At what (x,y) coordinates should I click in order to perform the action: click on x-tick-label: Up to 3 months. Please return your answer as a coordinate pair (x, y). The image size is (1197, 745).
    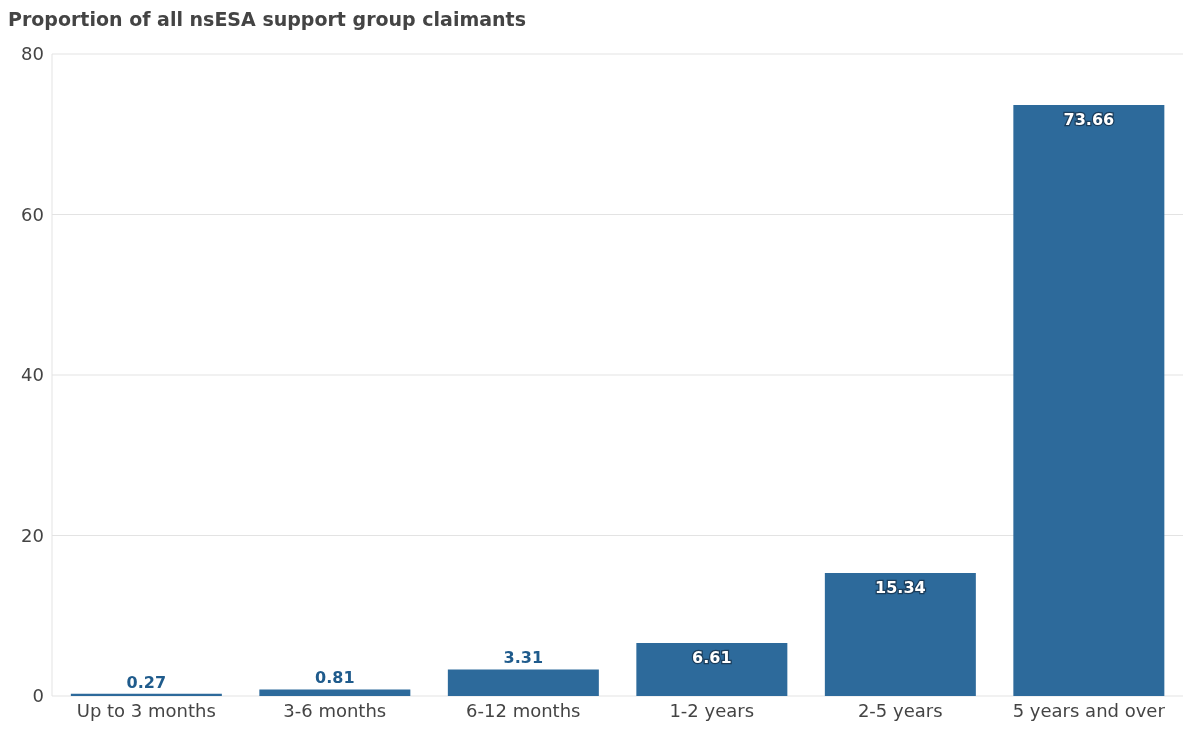
    Looking at the image, I should click on (146, 710).